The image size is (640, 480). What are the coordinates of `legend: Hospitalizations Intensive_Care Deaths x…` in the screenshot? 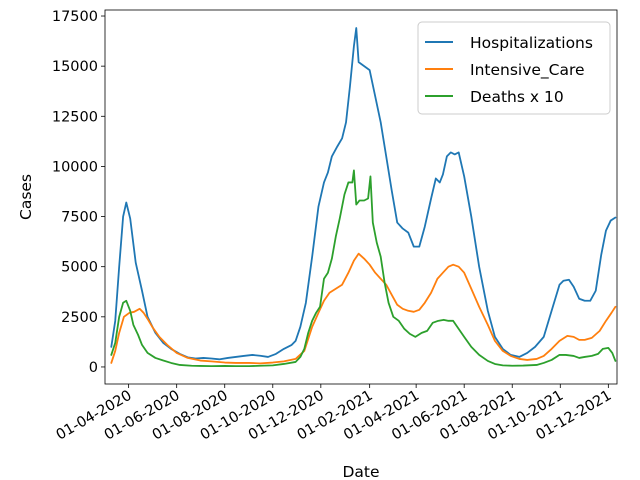 It's located at (514, 68).